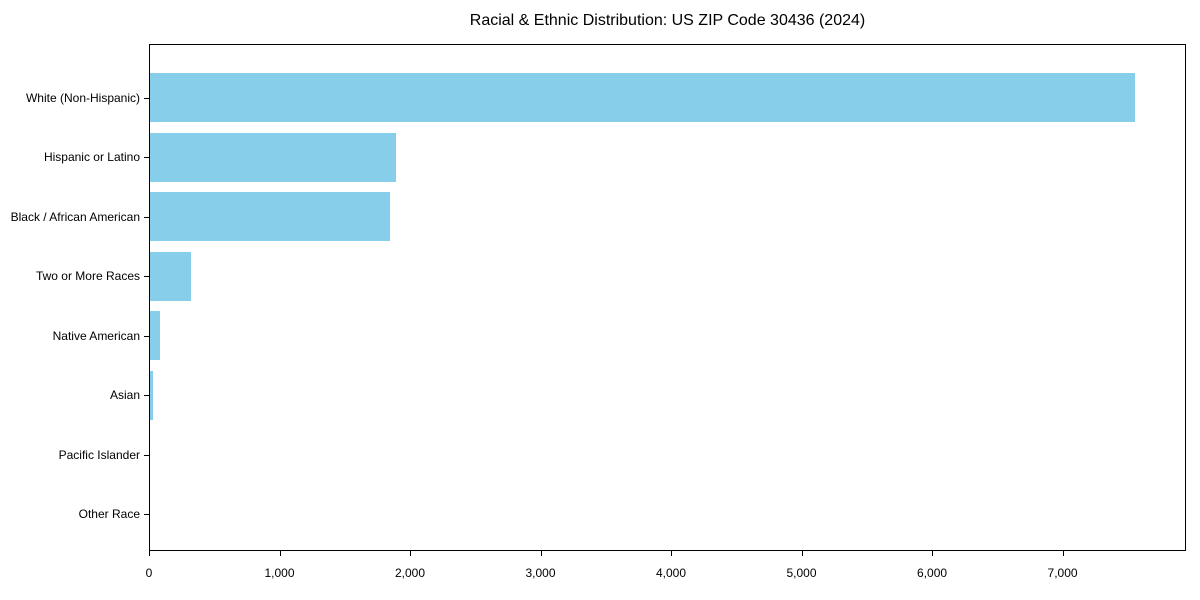  Describe the element at coordinates (149, 573) in the screenshot. I see `x-tick-label: 0` at that location.